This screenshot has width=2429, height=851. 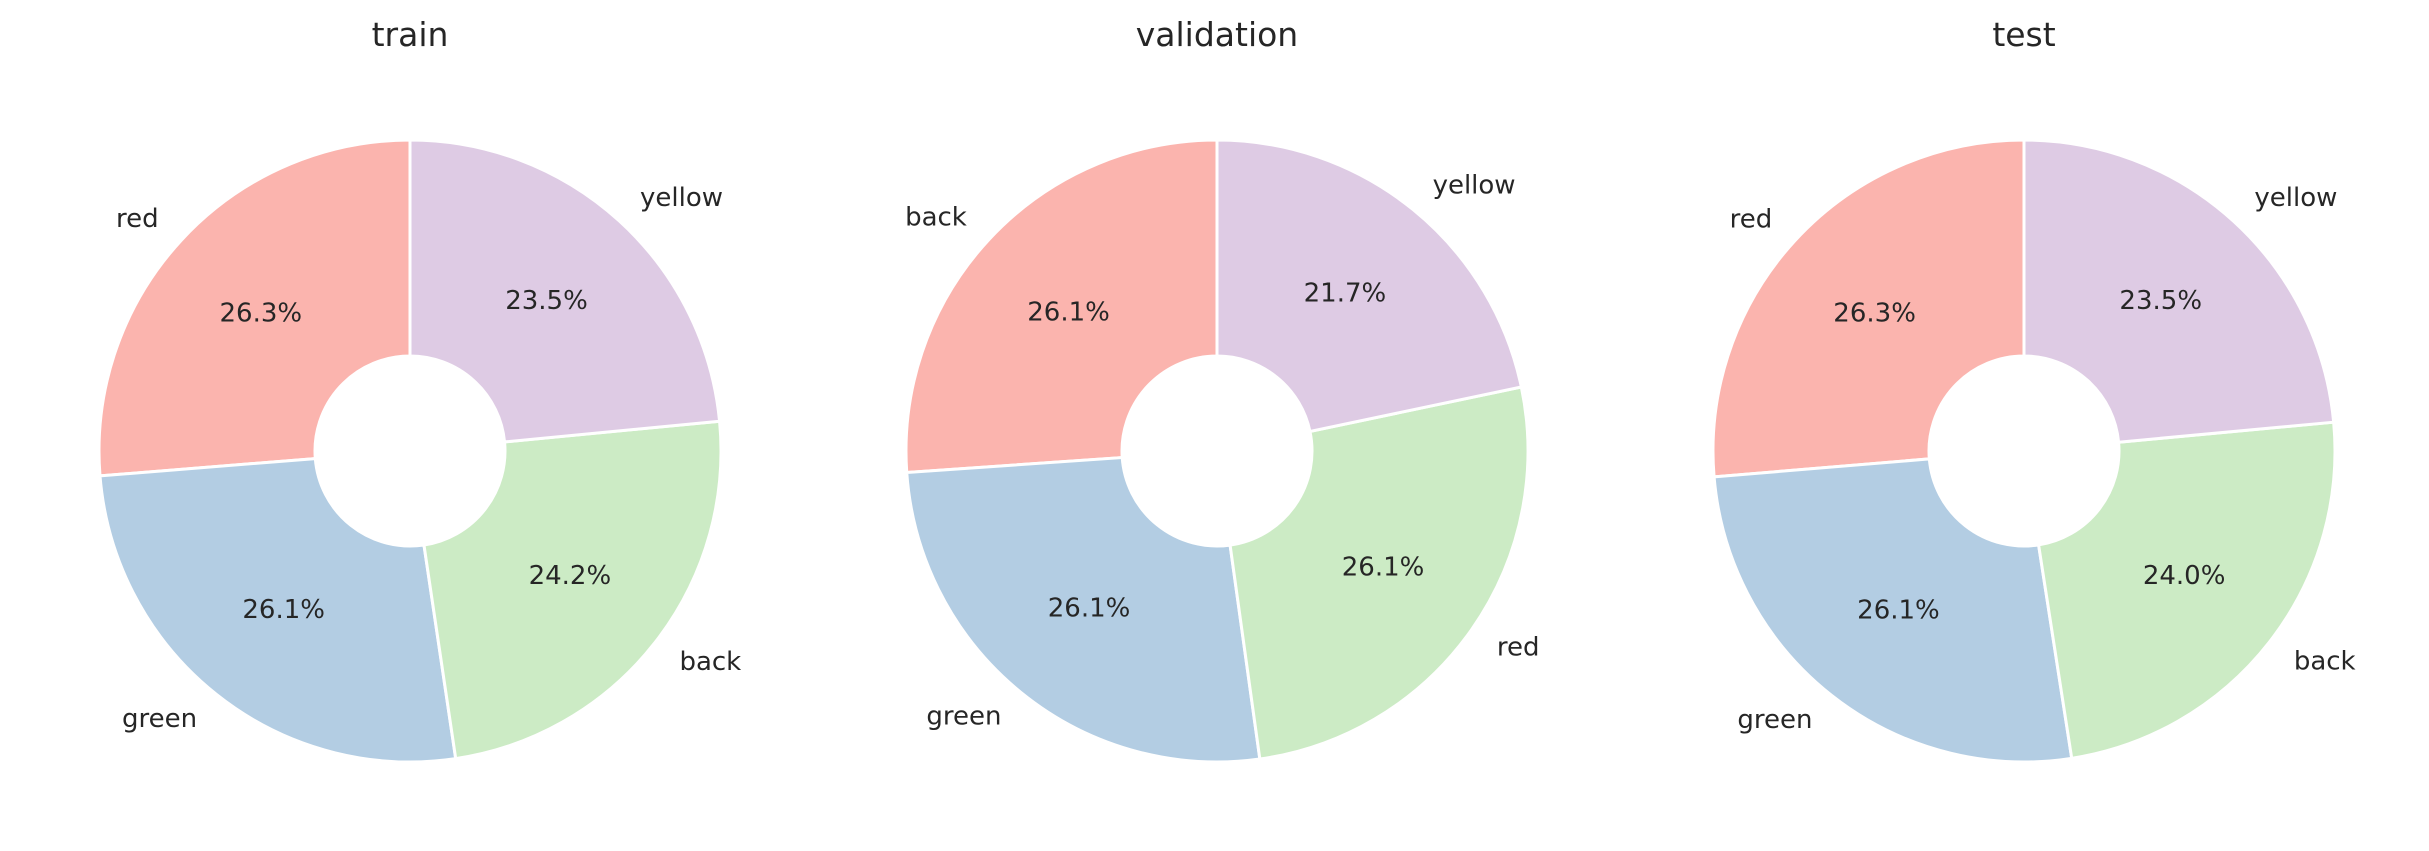 What do you see at coordinates (570, 576) in the screenshot?
I see `percent-label: 24.2%` at bounding box center [570, 576].